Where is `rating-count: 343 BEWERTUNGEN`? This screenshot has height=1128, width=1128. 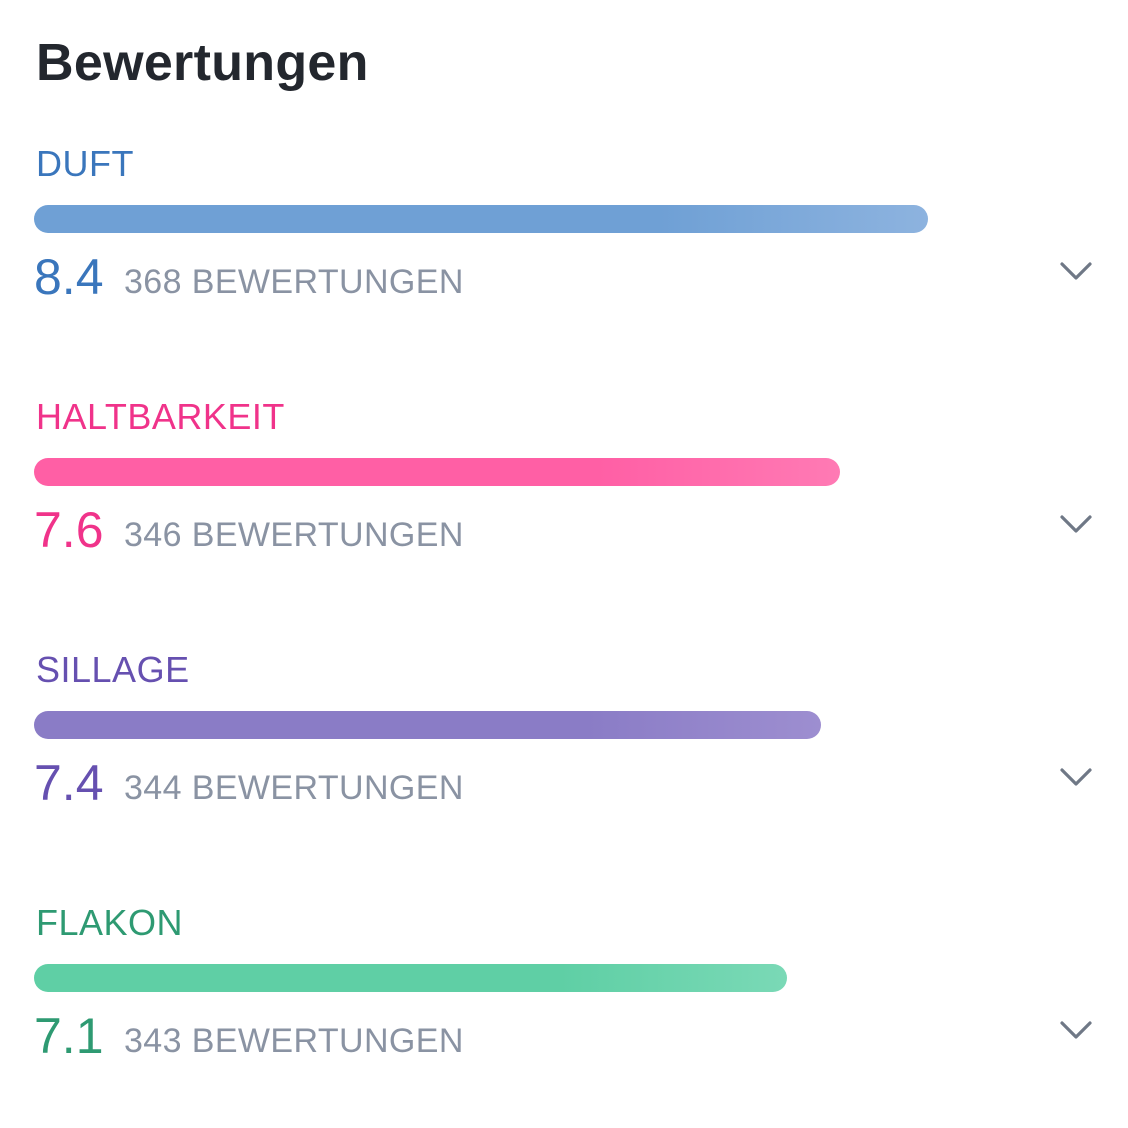
rating-count: 343 BEWERTUNGEN is located at coordinates (294, 1041).